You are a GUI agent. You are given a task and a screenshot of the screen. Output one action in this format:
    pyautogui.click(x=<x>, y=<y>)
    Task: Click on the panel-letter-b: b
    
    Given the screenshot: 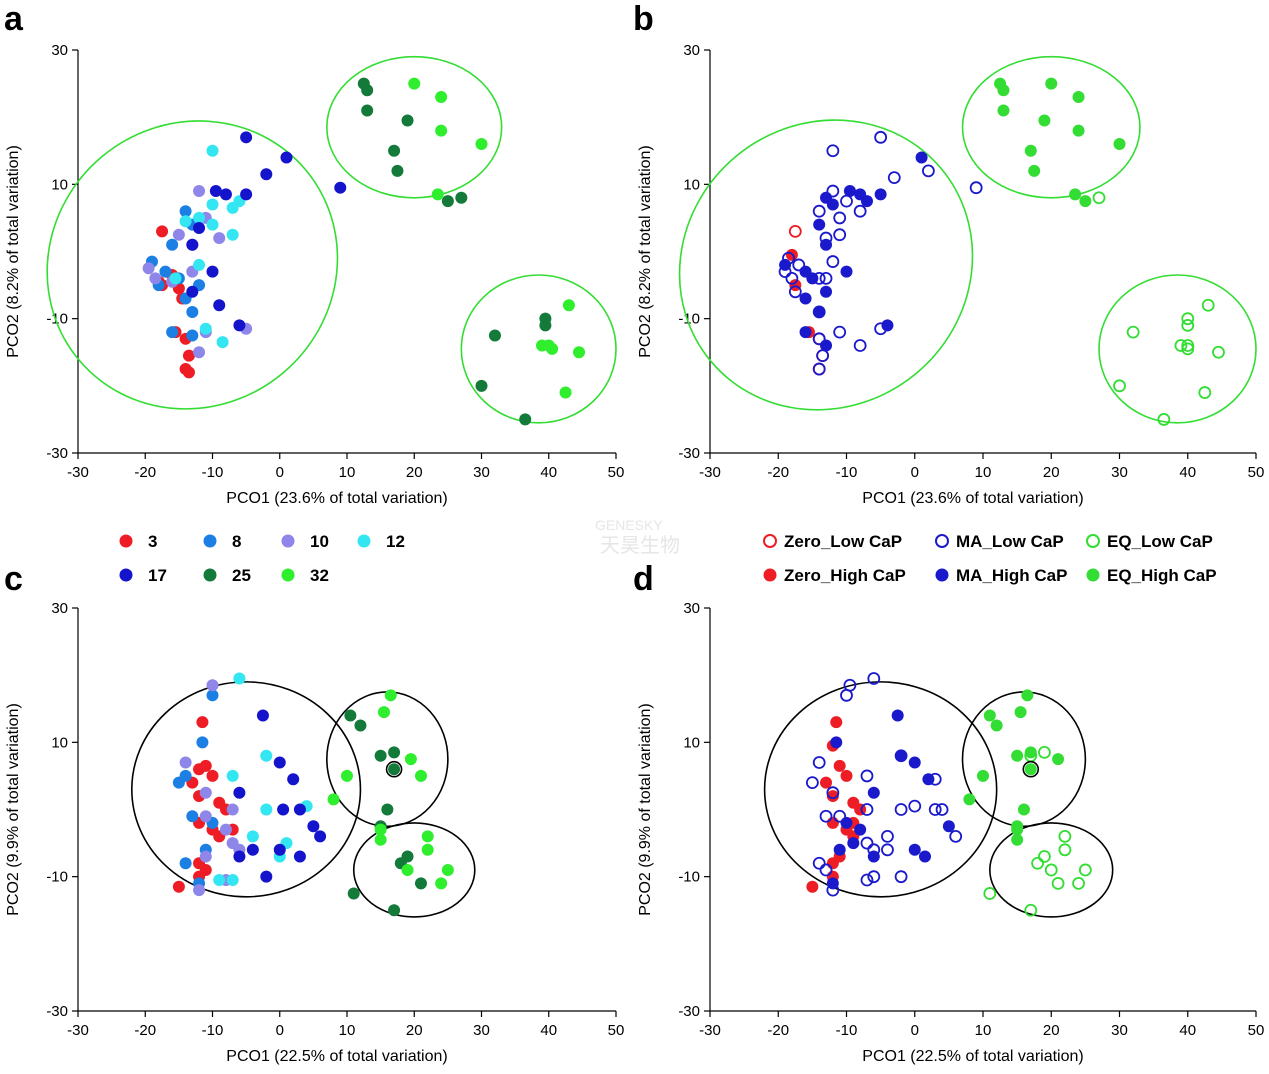 What is the action you would take?
    pyautogui.click(x=643, y=19)
    